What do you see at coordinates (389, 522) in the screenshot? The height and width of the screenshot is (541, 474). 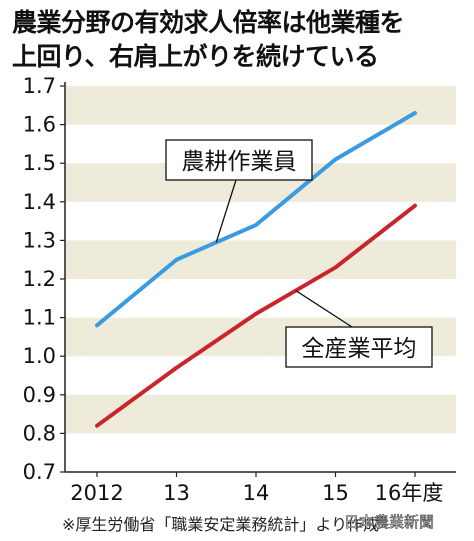 I see `publisher-credit: 日本農業新聞` at bounding box center [389, 522].